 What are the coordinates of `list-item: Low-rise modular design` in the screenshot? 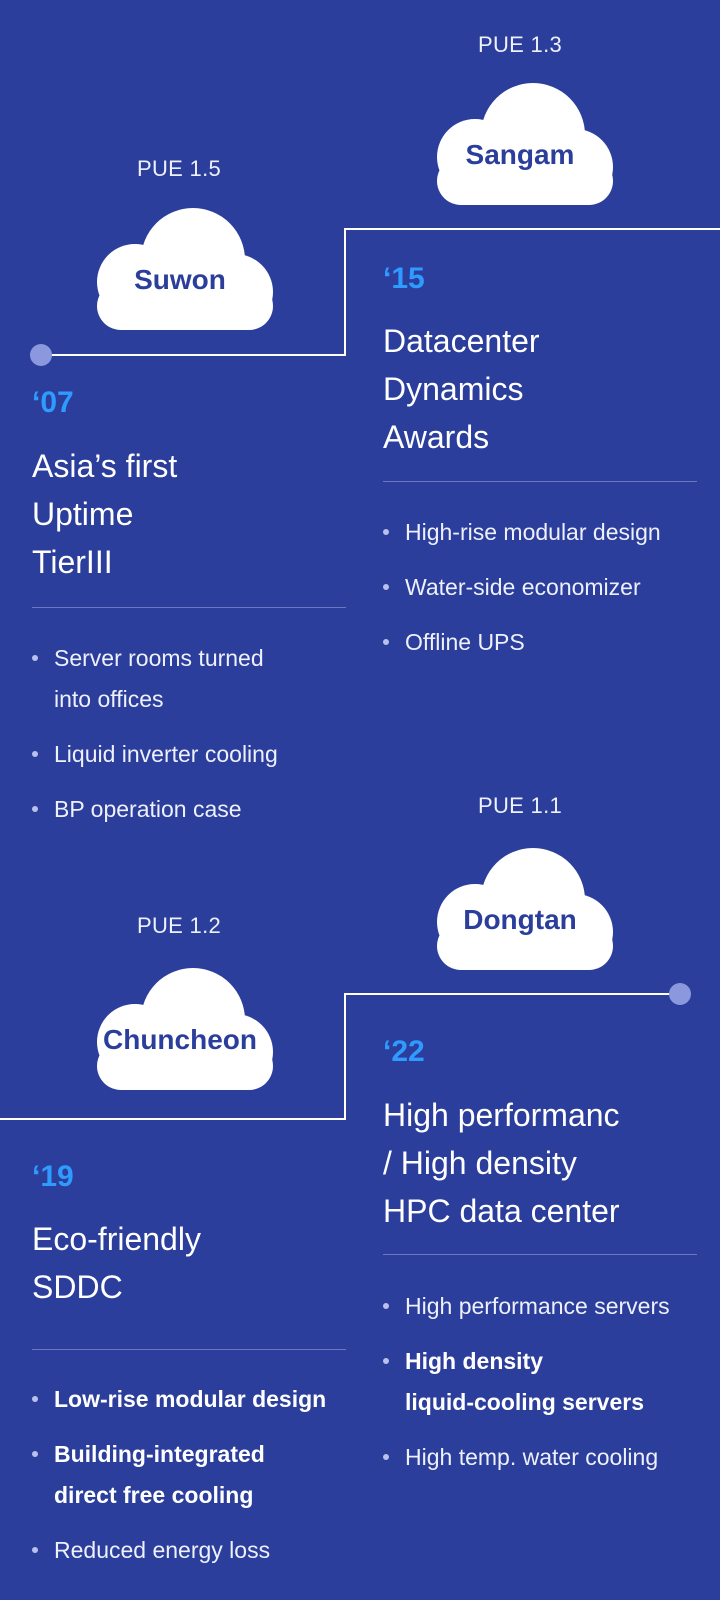 It's located at (197, 1399).